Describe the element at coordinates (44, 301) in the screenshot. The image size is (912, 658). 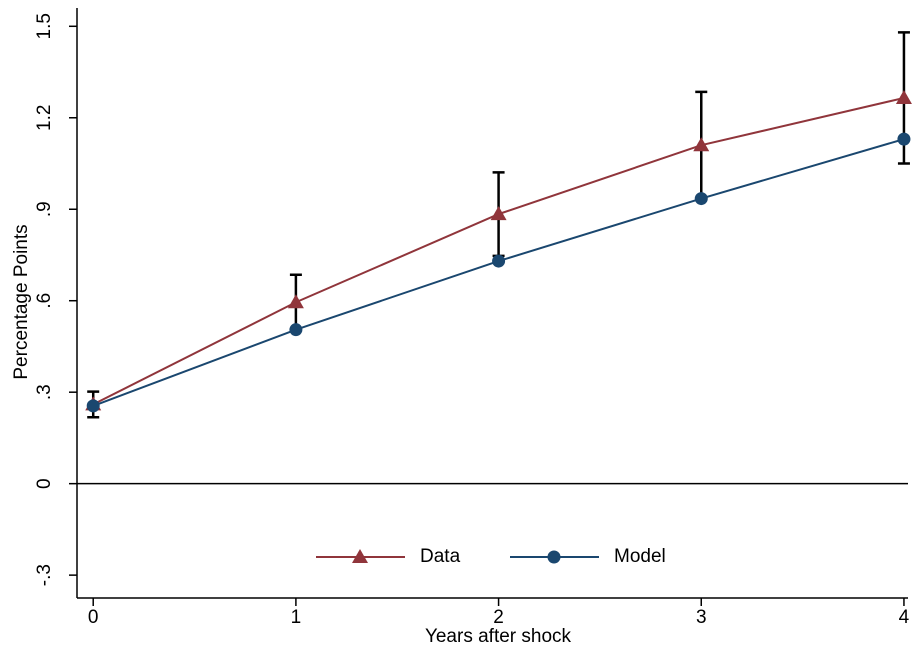
I see `y-tick-label: .6` at that location.